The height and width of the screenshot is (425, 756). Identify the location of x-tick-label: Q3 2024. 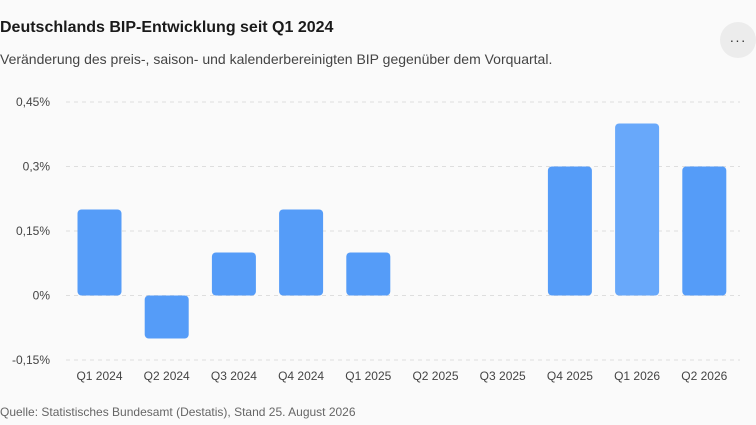
(234, 376).